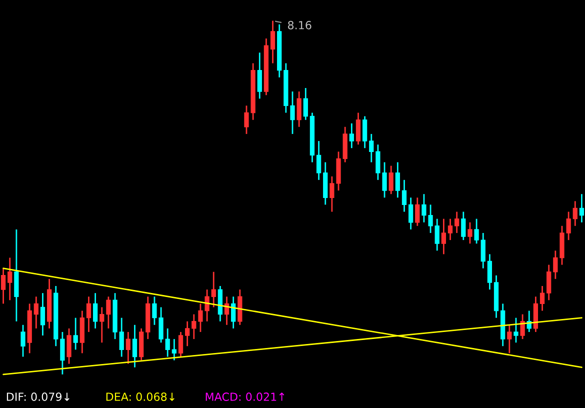 This screenshot has height=408, width=585. I want to click on text: DEA: 0.068↓, so click(140, 396).